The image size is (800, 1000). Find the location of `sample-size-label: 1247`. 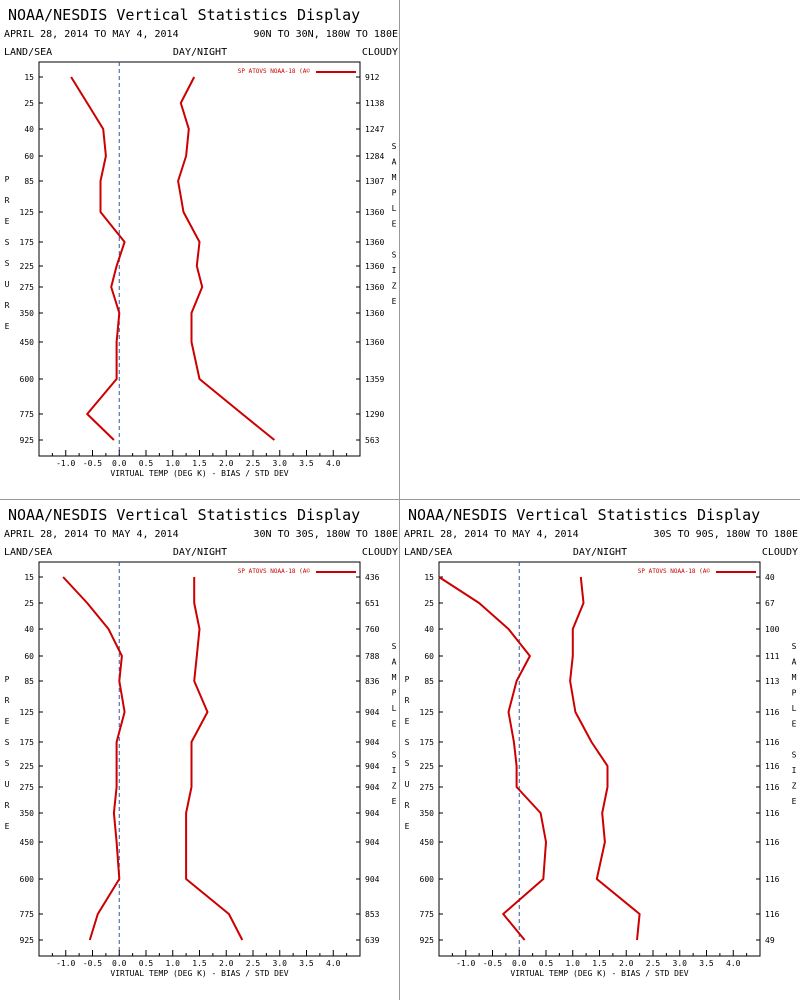

sample-size-label: 1247 is located at coordinates (374, 129).